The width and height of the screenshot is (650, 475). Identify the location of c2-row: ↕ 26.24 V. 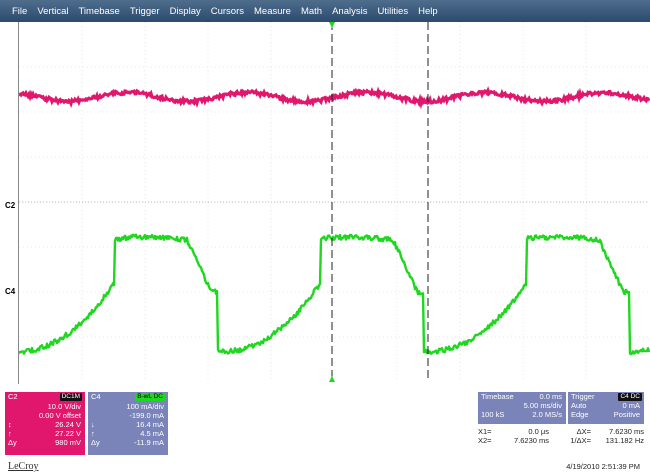
(45, 424).